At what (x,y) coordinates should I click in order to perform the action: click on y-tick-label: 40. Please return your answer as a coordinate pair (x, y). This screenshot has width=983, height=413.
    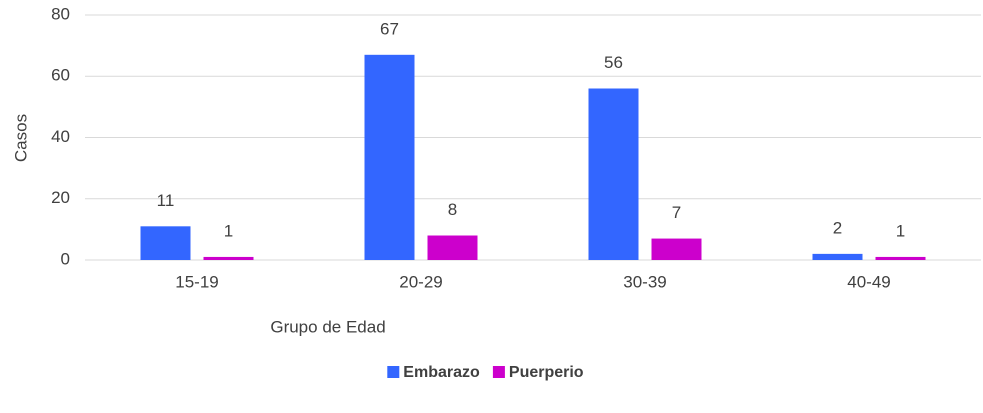
    Looking at the image, I should click on (60, 136).